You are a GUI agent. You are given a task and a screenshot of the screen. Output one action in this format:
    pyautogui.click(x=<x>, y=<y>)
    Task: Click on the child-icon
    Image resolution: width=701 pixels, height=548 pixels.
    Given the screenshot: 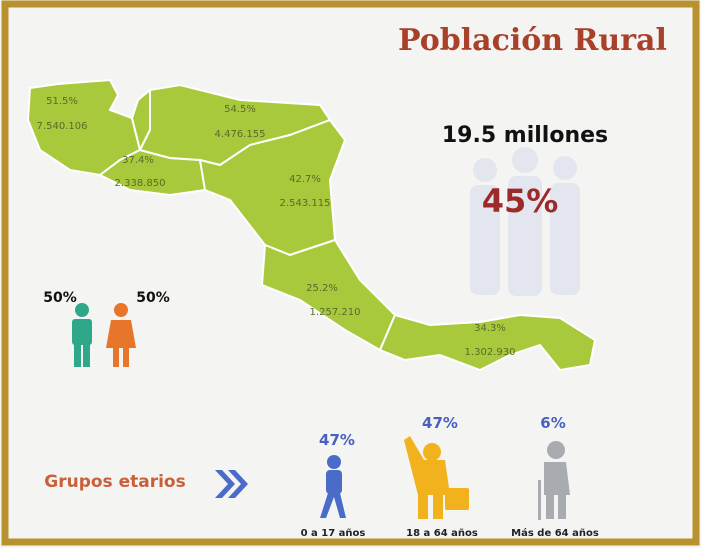 What is the action you would take?
    pyautogui.click(x=333, y=486)
    